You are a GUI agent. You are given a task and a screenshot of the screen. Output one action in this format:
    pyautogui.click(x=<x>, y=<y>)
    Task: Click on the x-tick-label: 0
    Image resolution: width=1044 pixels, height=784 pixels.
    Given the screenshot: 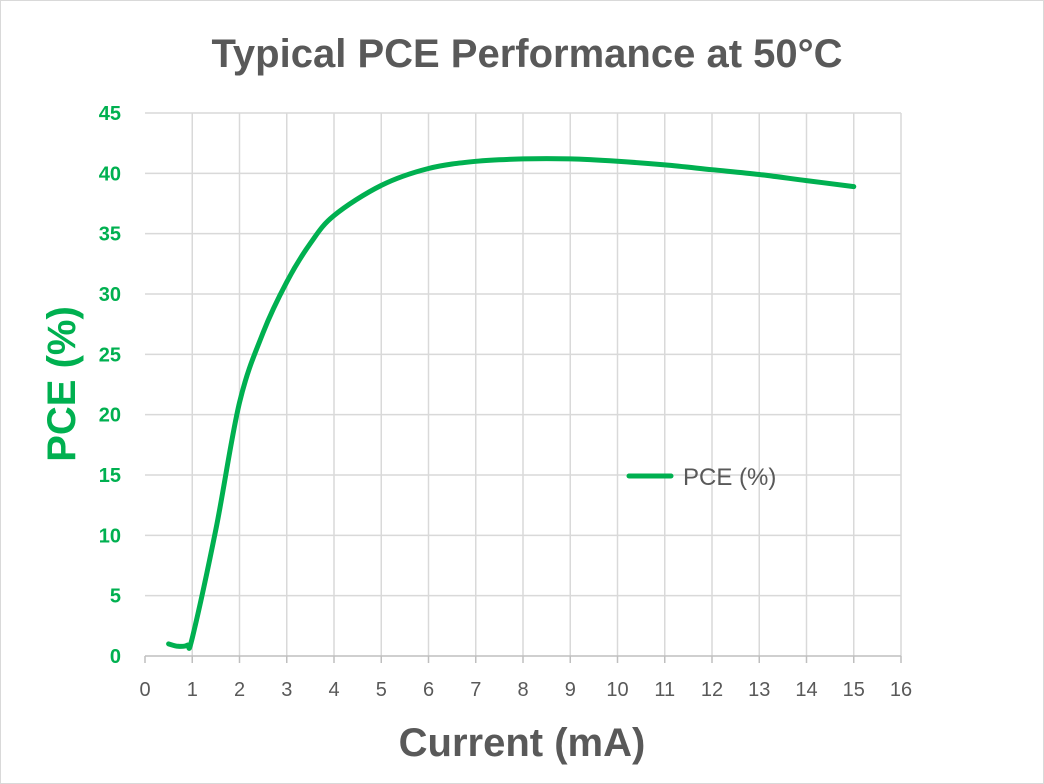 What is the action you would take?
    pyautogui.click(x=144, y=690)
    